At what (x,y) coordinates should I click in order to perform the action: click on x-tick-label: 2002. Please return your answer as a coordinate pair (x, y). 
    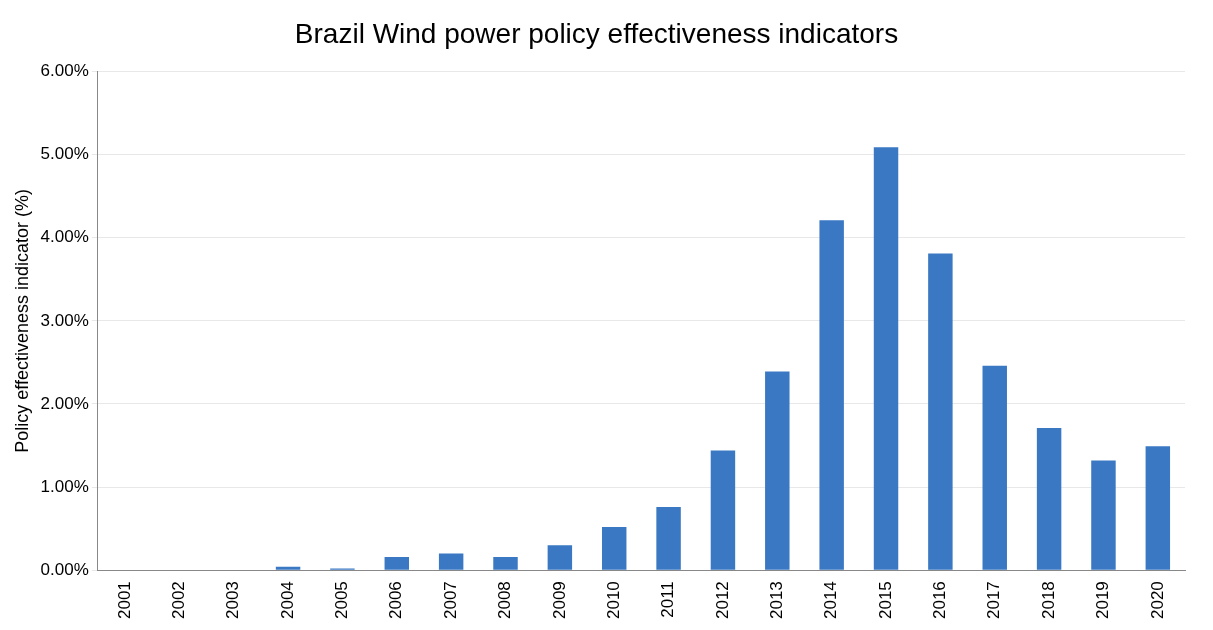
    Looking at the image, I should click on (179, 600).